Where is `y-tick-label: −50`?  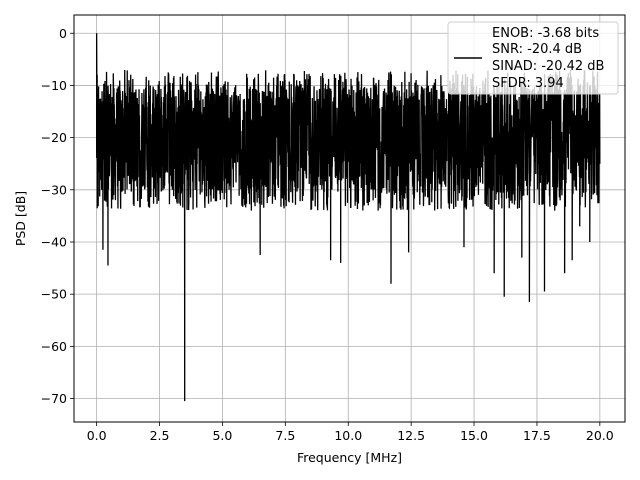 y-tick-label: −50 is located at coordinates (54, 294).